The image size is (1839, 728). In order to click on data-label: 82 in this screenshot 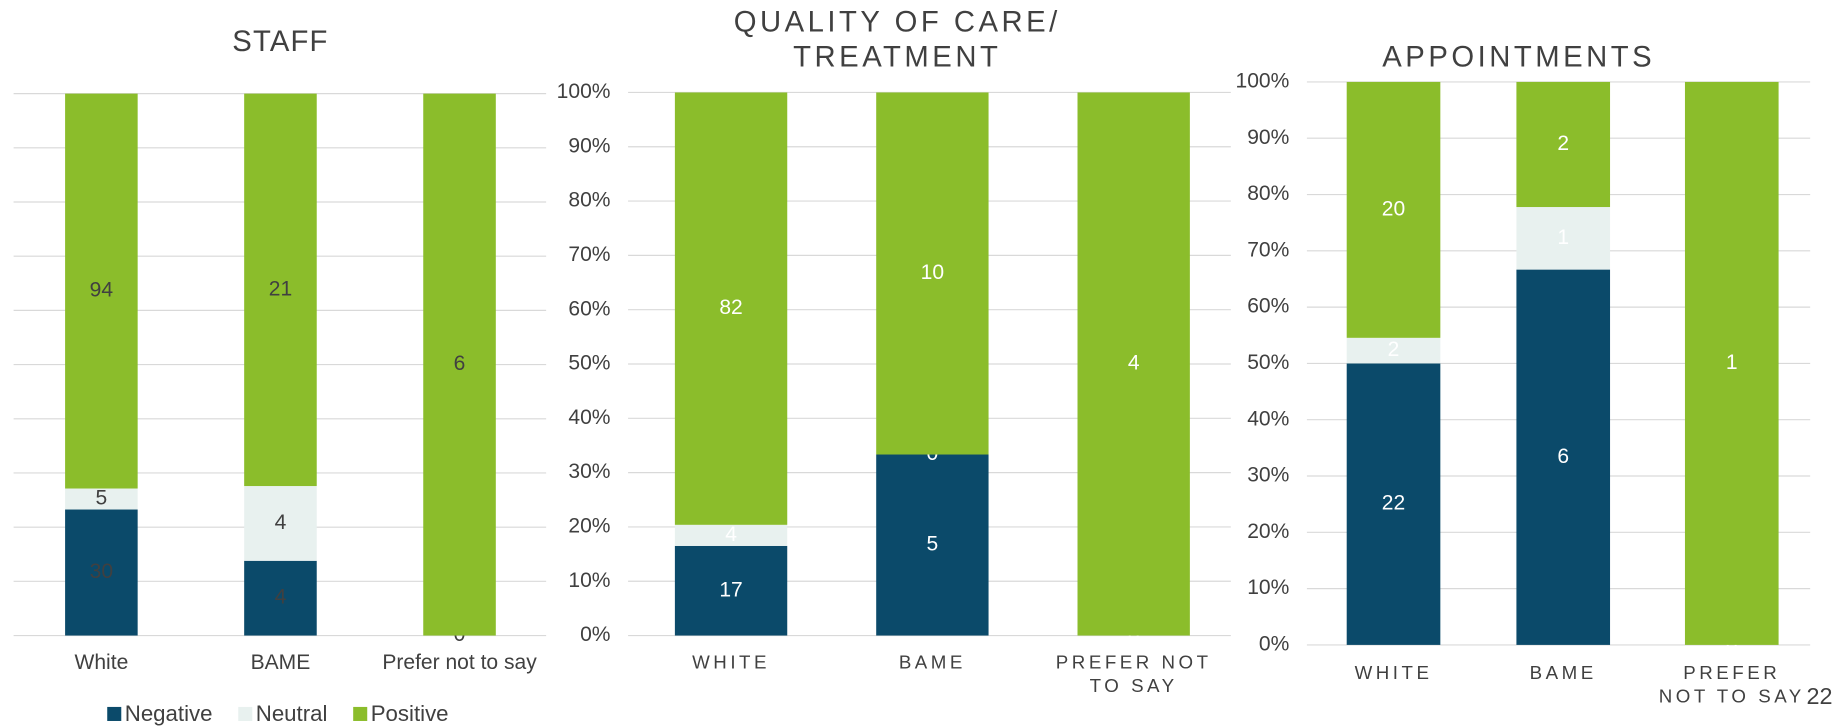, I will do `click(730, 307)`.